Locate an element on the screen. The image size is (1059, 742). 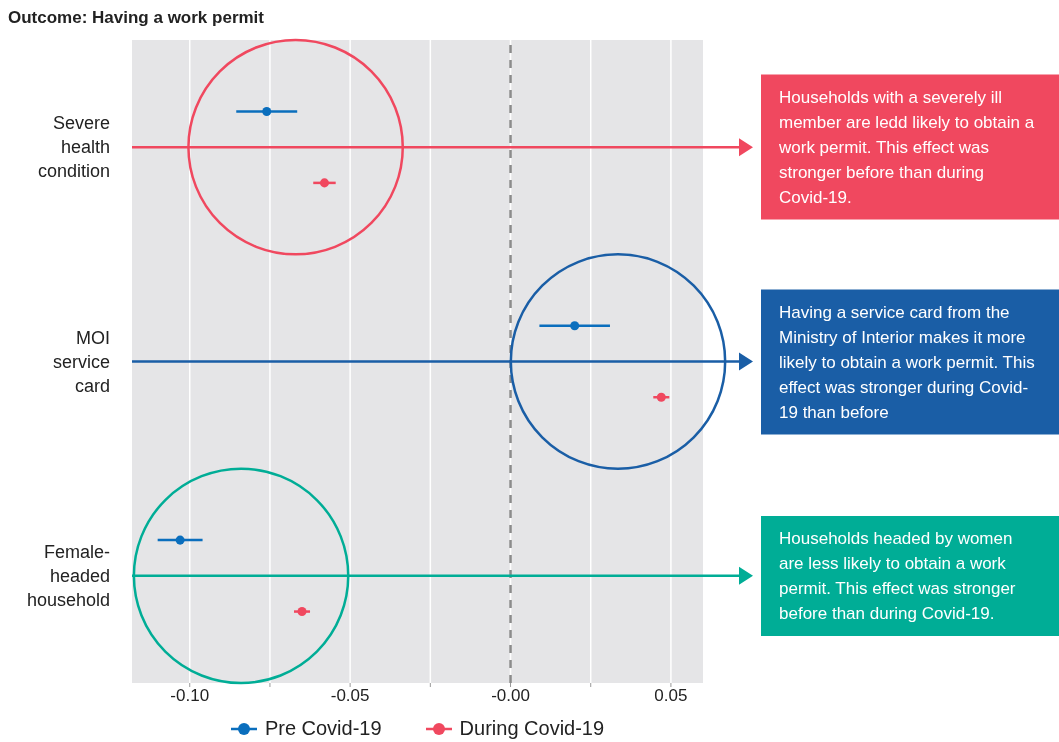
text: Households headed by women are less likely to obtain a work permit. This effect was stronger before than during Covid-19. is located at coordinates (910, 575).